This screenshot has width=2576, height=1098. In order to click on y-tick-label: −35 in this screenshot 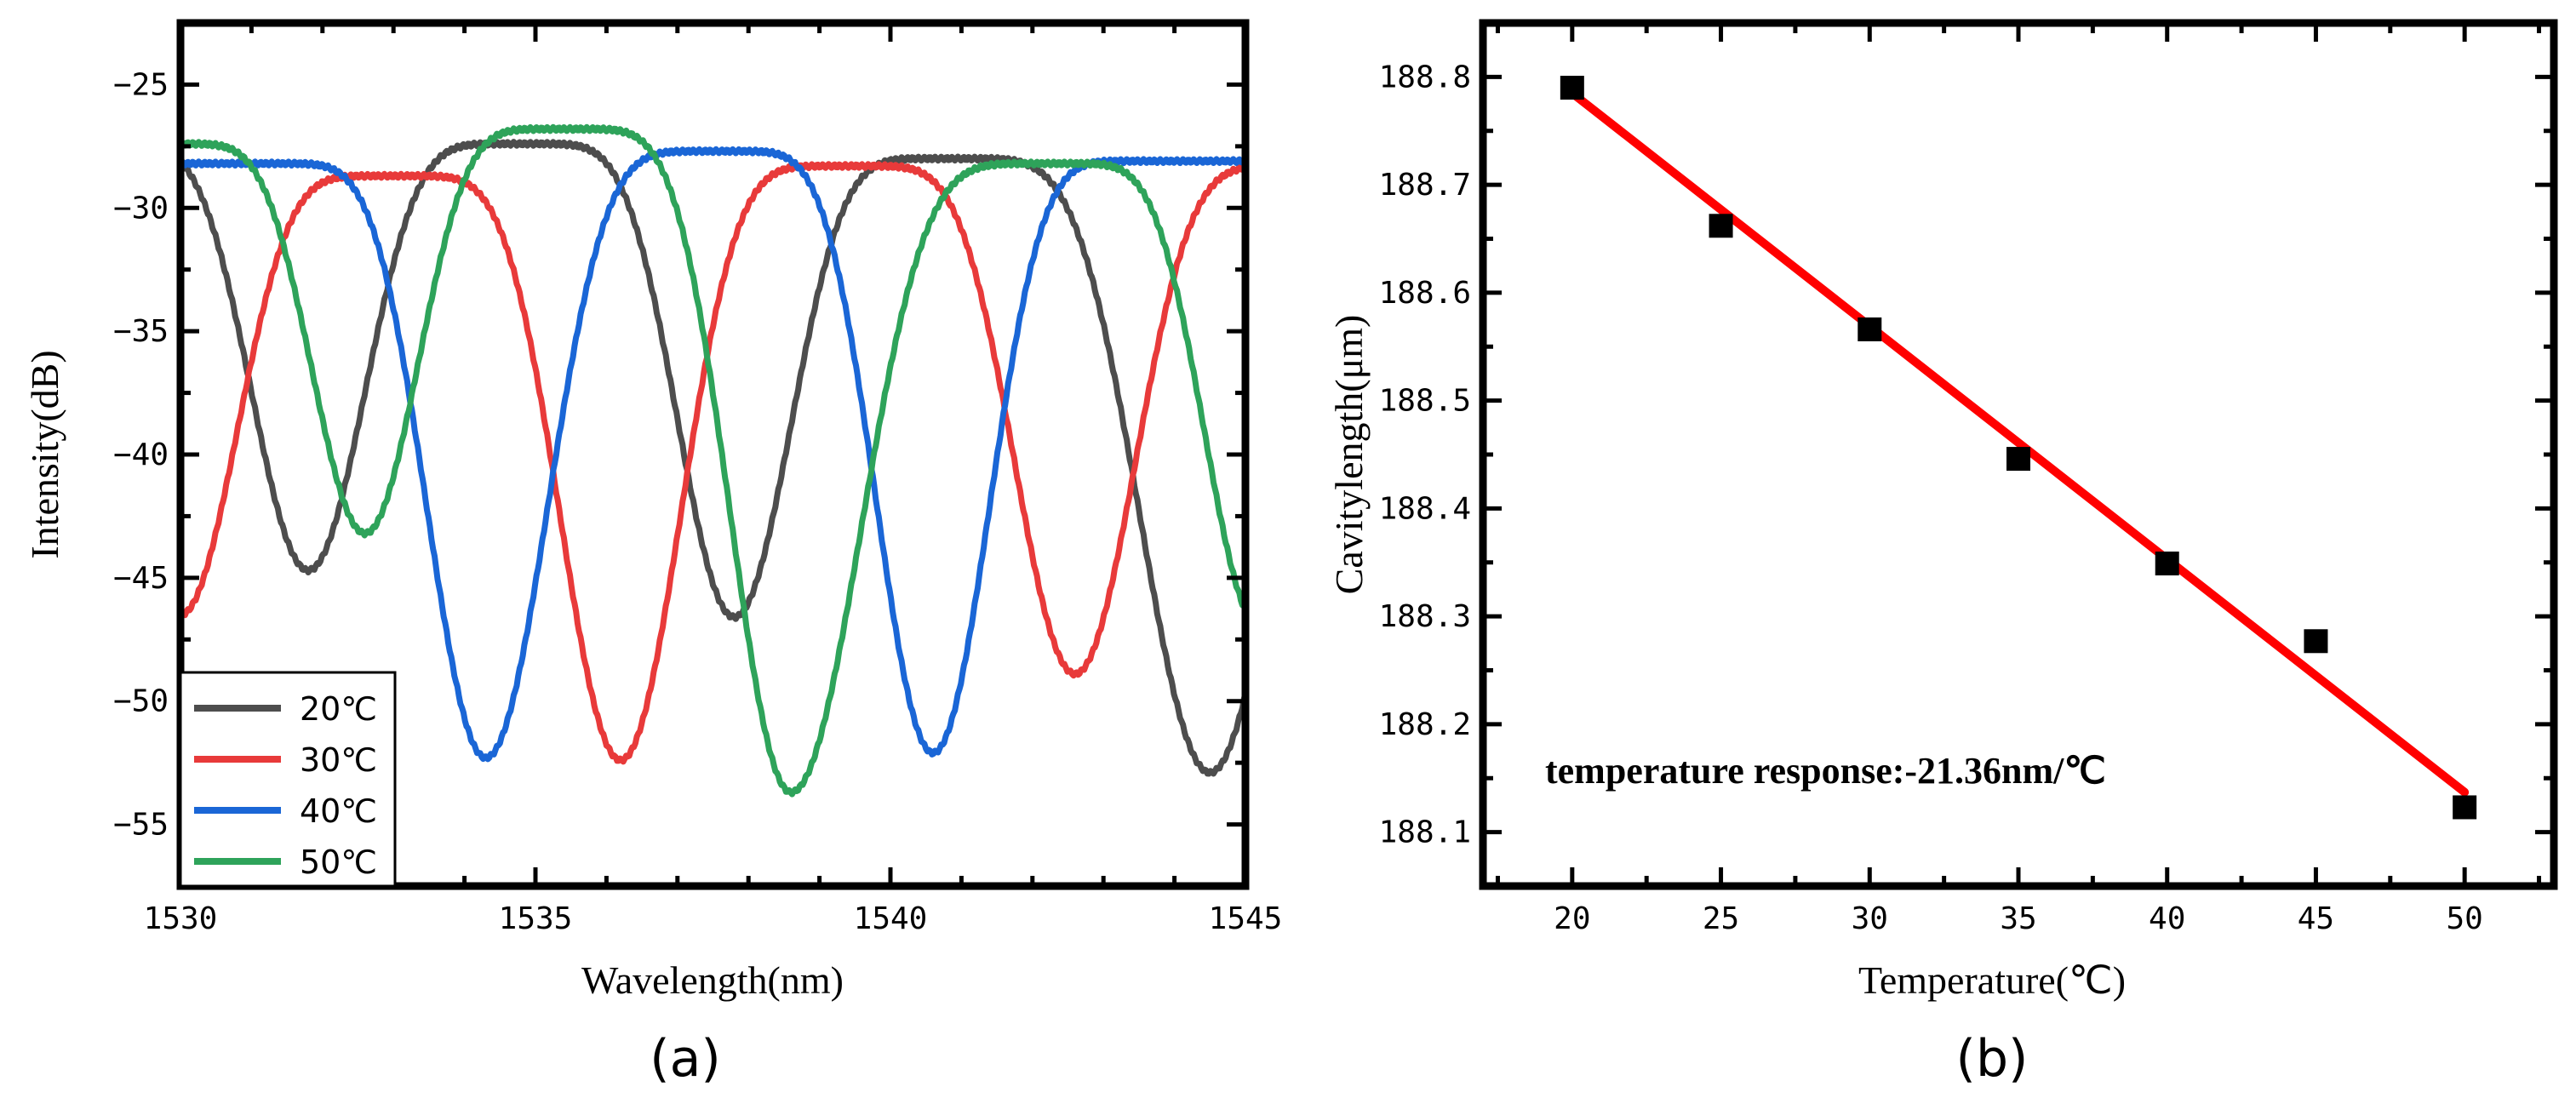, I will do `click(141, 331)`.